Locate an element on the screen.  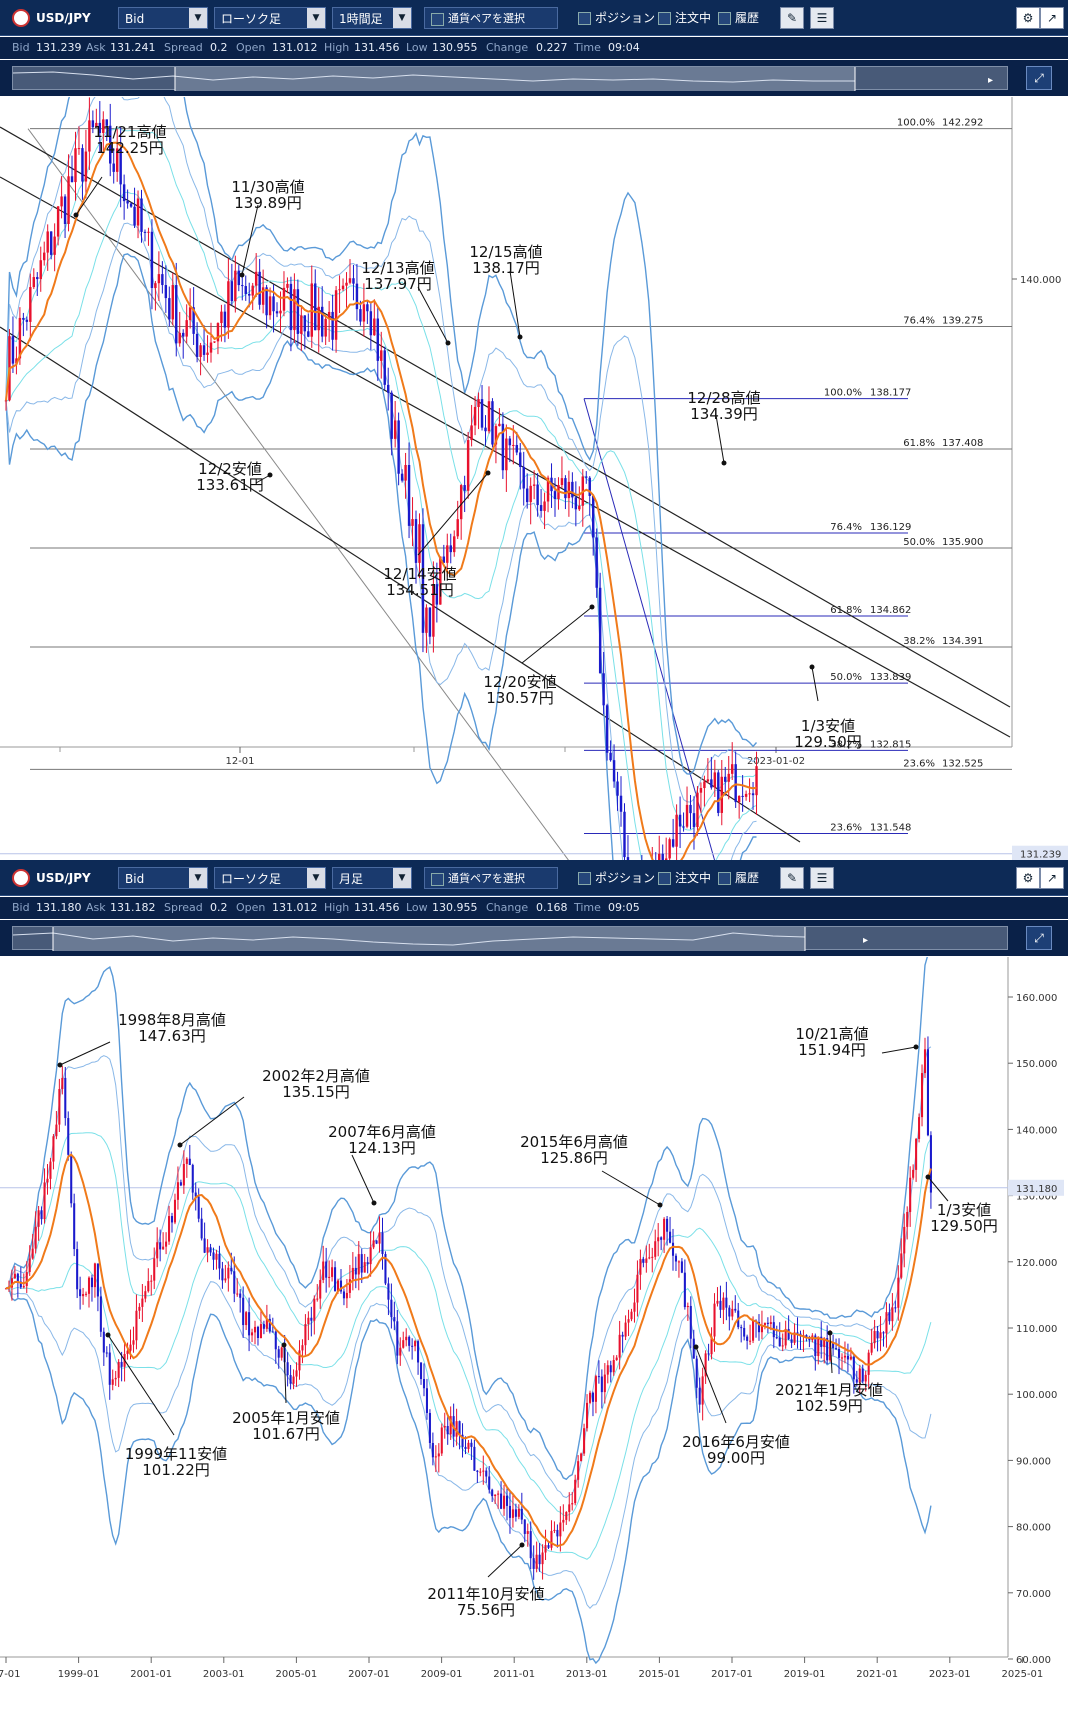
annotation-price: 101.22円 is located at coordinates (176, 1470).